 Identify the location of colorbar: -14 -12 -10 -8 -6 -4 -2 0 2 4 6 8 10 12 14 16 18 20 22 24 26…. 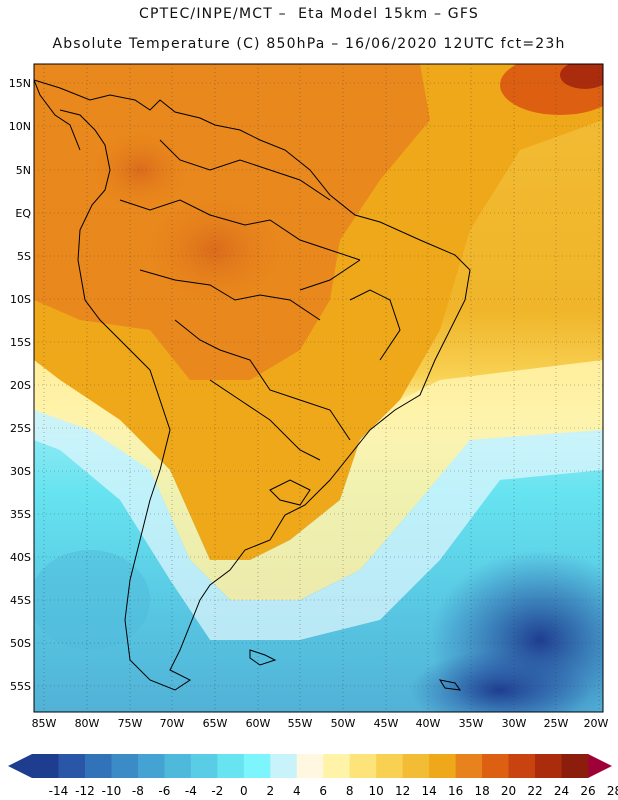
(313, 776).